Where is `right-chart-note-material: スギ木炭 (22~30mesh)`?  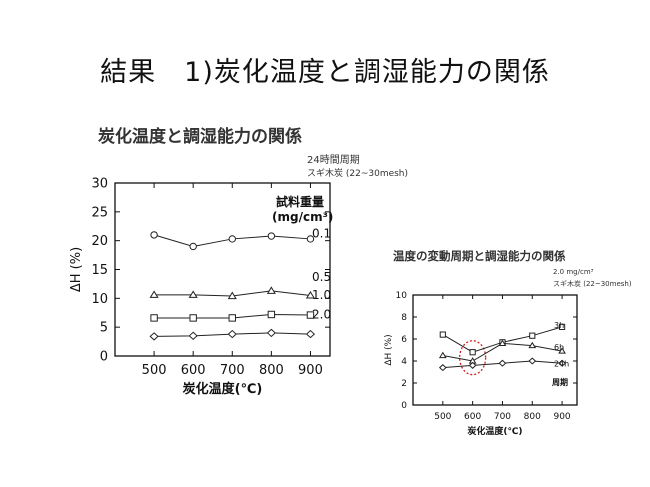 right-chart-note-material: スギ木炭 (22~30mesh) is located at coordinates (592, 284).